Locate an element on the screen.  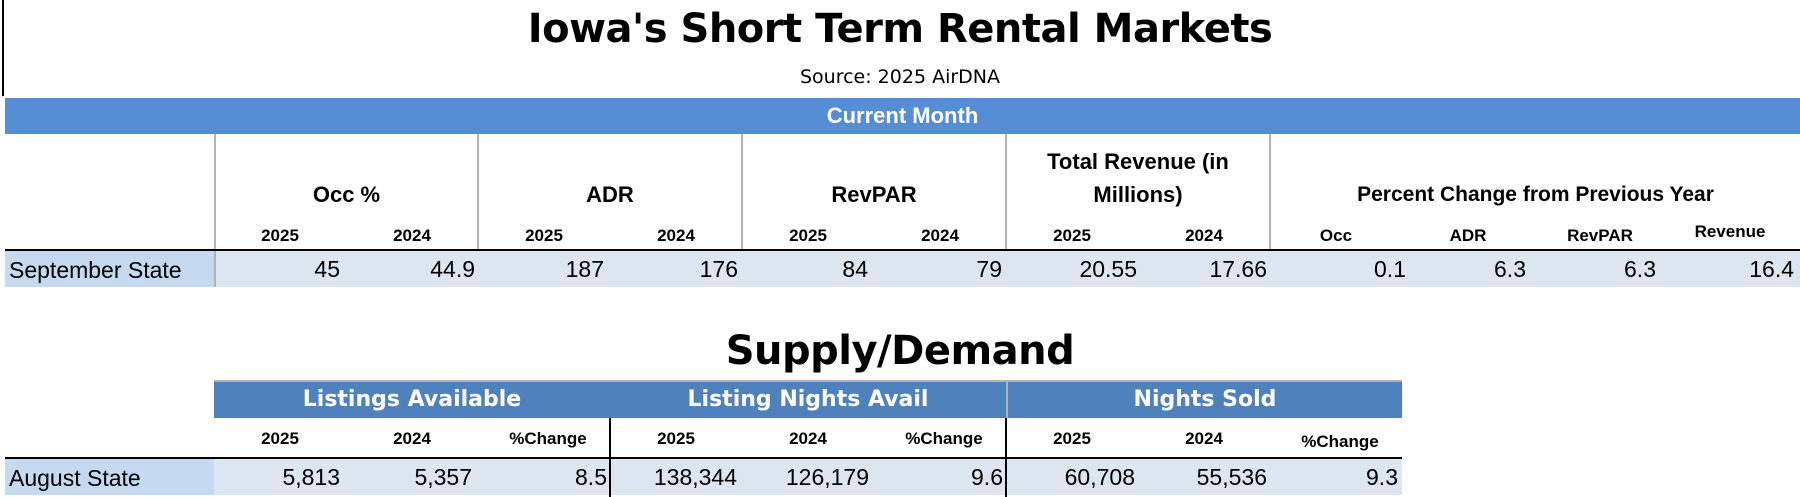
value-pct-occ: 0.1 is located at coordinates (1390, 269).